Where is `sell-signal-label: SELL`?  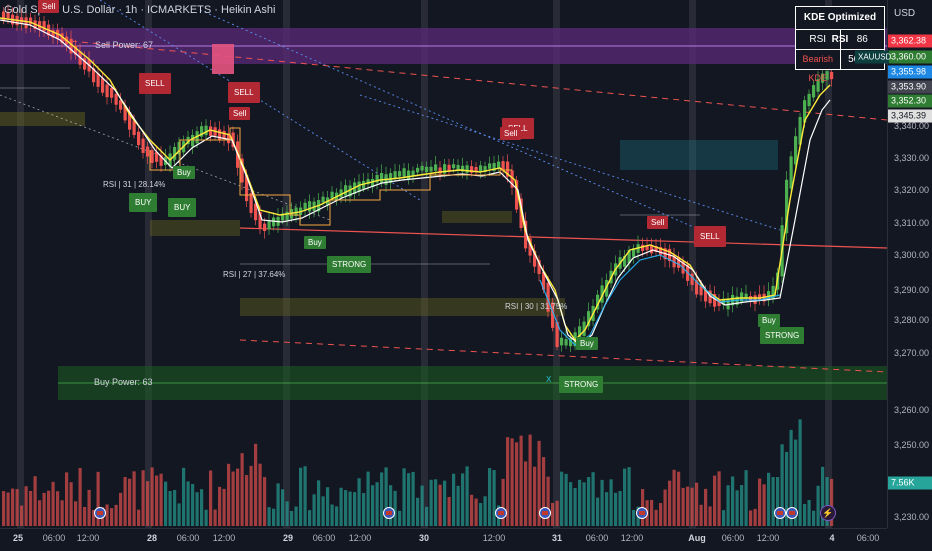 sell-signal-label: SELL is located at coordinates (244, 92).